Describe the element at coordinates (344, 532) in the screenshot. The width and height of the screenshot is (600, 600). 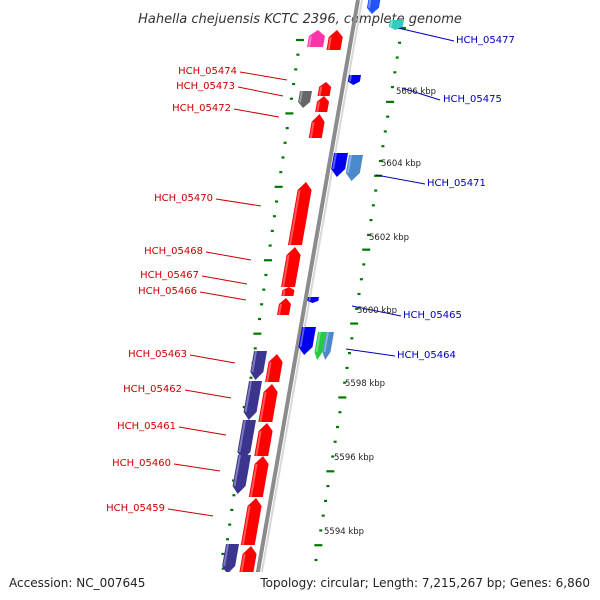
I see `scale-label-5594: 5594 kbp` at that location.